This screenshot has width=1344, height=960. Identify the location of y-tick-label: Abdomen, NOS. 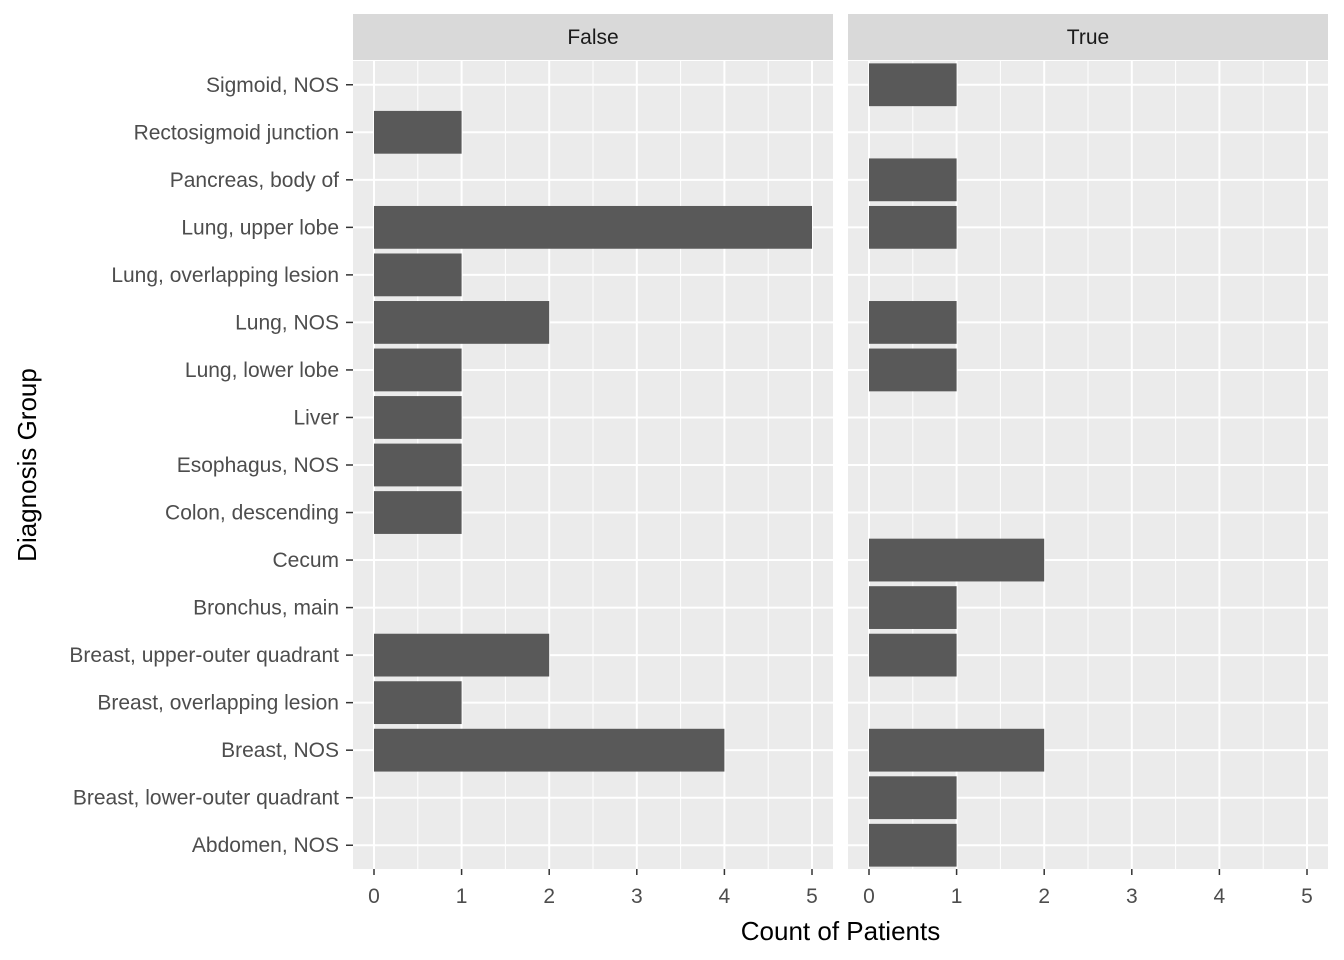
(265, 845).